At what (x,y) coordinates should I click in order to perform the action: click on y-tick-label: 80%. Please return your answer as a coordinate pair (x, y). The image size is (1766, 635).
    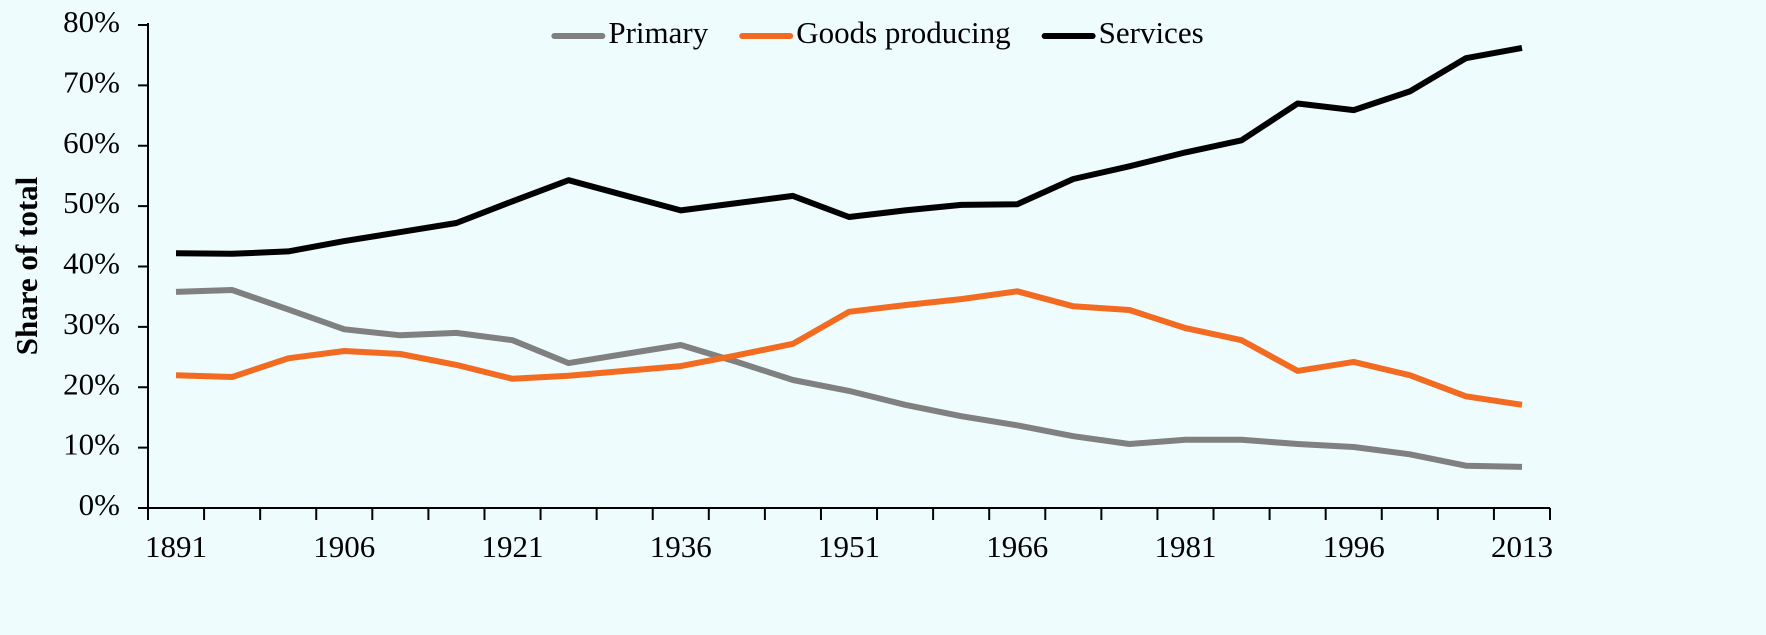
    Looking at the image, I should click on (91, 21).